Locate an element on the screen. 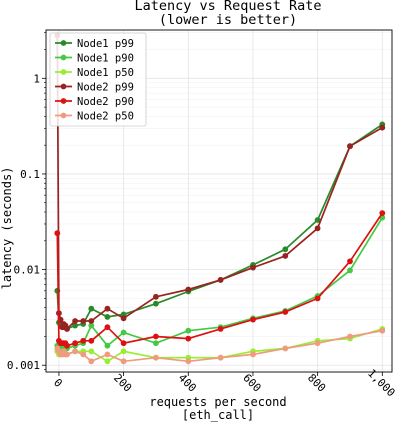 This screenshot has width=406, height=423. chart-subtitle: (lower is better) is located at coordinates (228, 20).